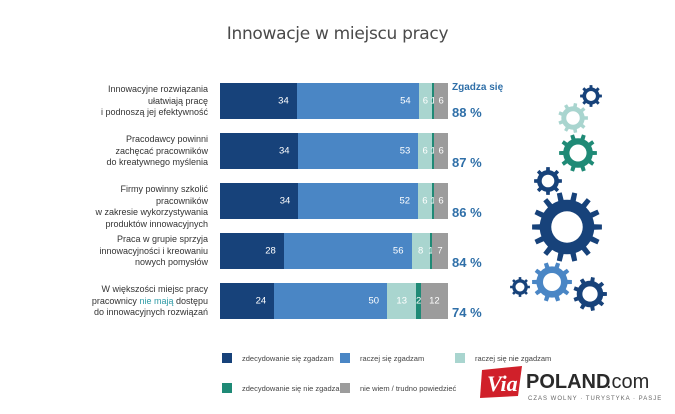  What do you see at coordinates (434, 301) in the screenshot?
I see `data-label: 12` at bounding box center [434, 301].